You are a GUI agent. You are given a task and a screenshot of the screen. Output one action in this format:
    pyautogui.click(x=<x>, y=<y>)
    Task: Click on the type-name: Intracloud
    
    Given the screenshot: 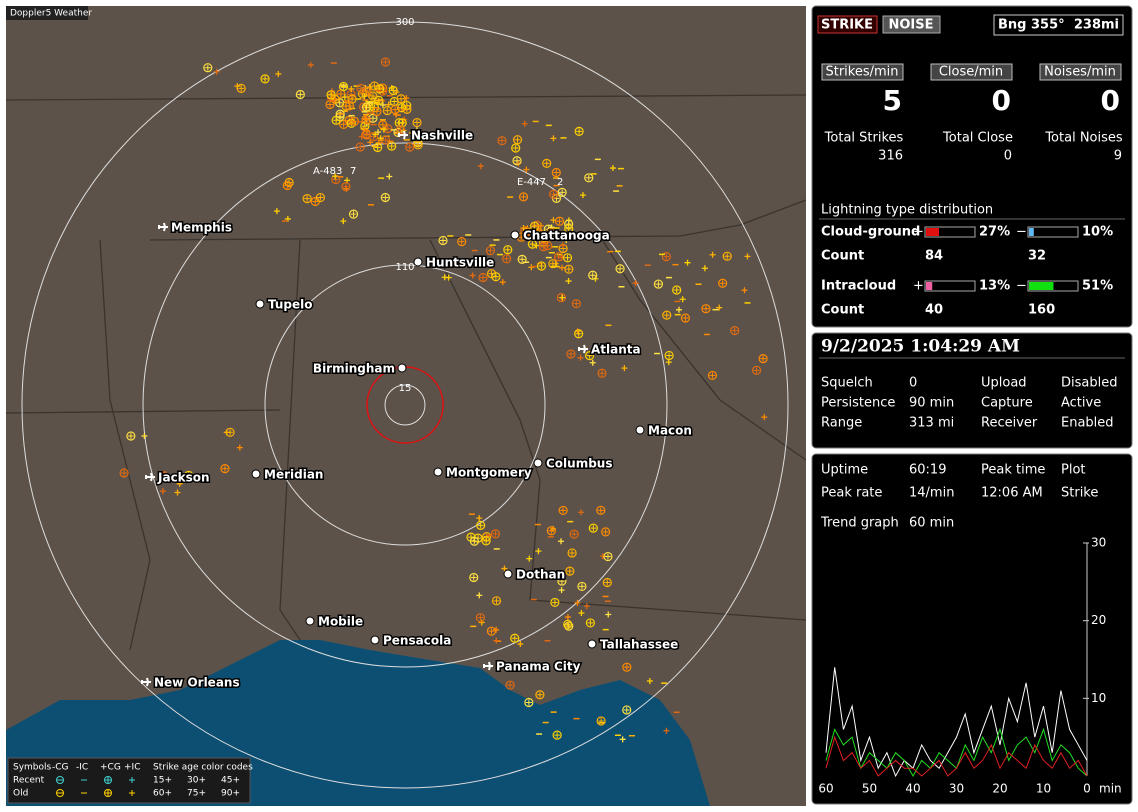 What is the action you would take?
    pyautogui.click(x=858, y=286)
    